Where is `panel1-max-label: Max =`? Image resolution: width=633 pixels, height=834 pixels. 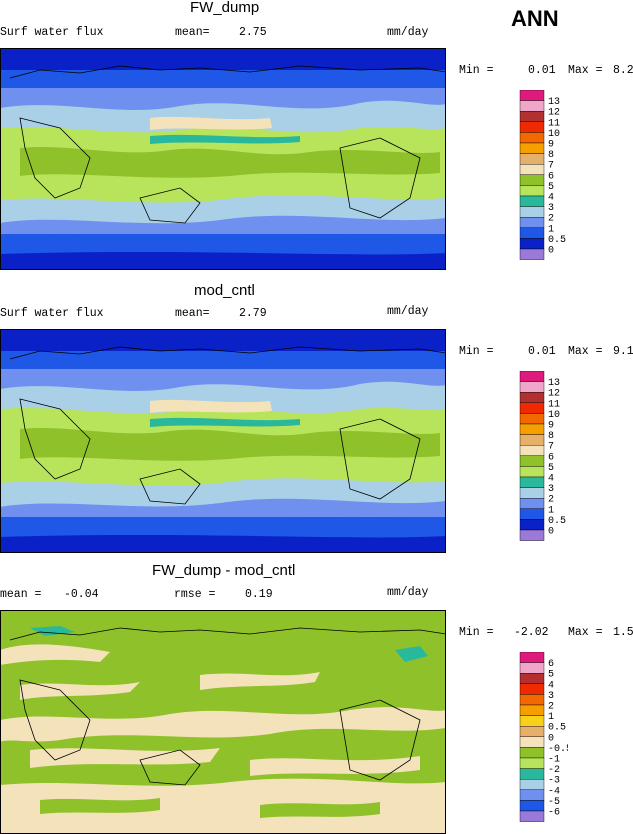
panel1-max-label: Max = is located at coordinates (585, 70).